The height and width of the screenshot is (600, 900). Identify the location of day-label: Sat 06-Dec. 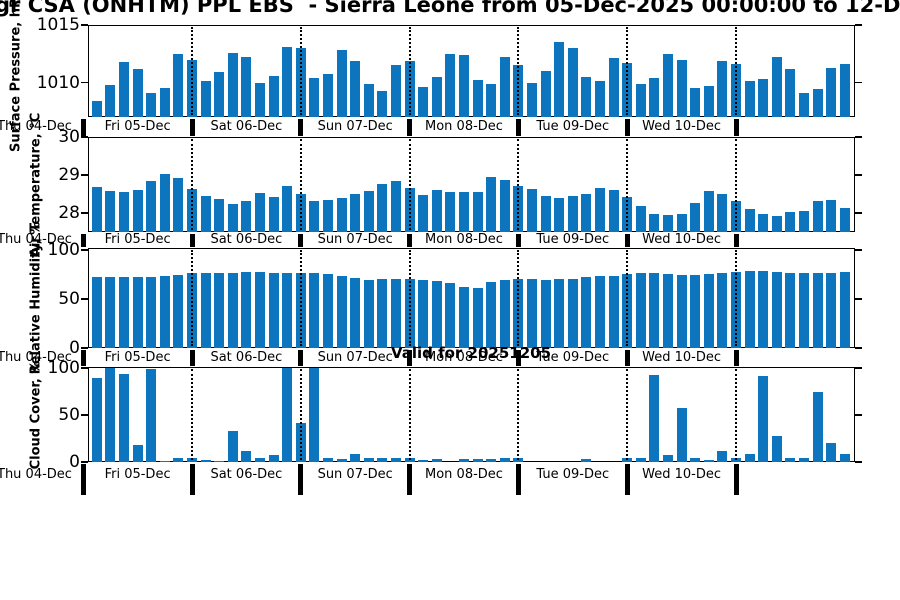
(246, 474).